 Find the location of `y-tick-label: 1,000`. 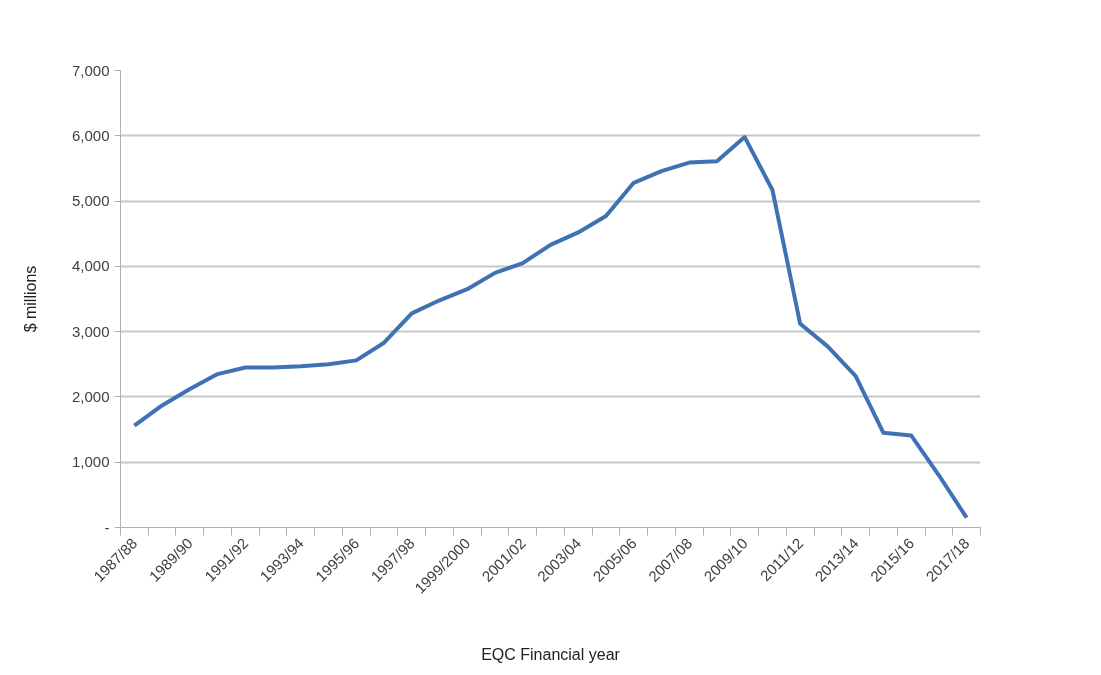

y-tick-label: 1,000 is located at coordinates (90, 462).